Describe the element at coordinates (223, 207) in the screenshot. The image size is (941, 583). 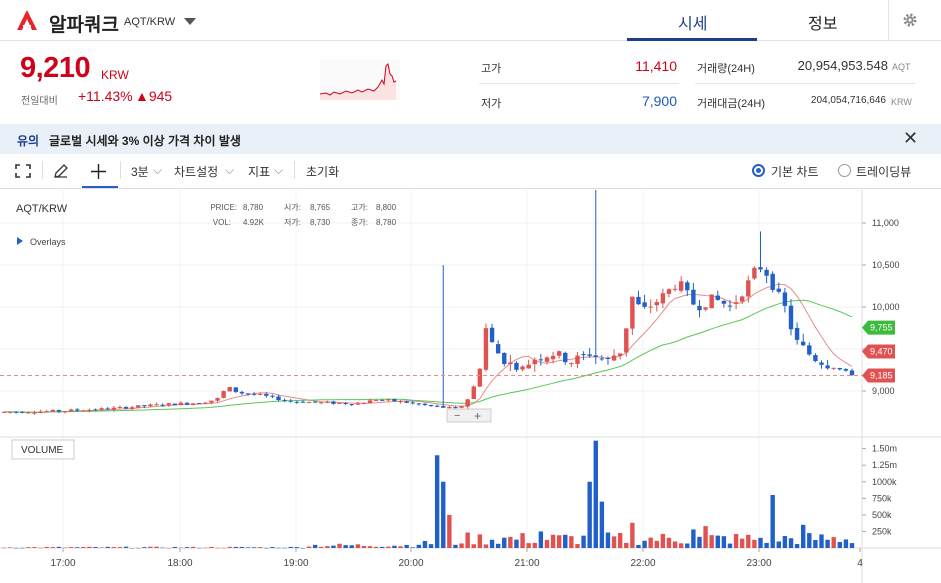
I see `info-price-label: PRICE:` at that location.